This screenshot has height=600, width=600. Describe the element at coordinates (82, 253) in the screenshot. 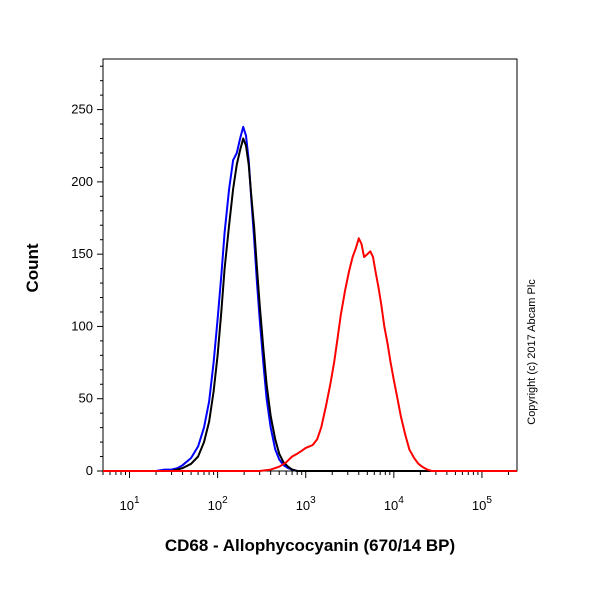

I see `y-tick-label: 150` at that location.